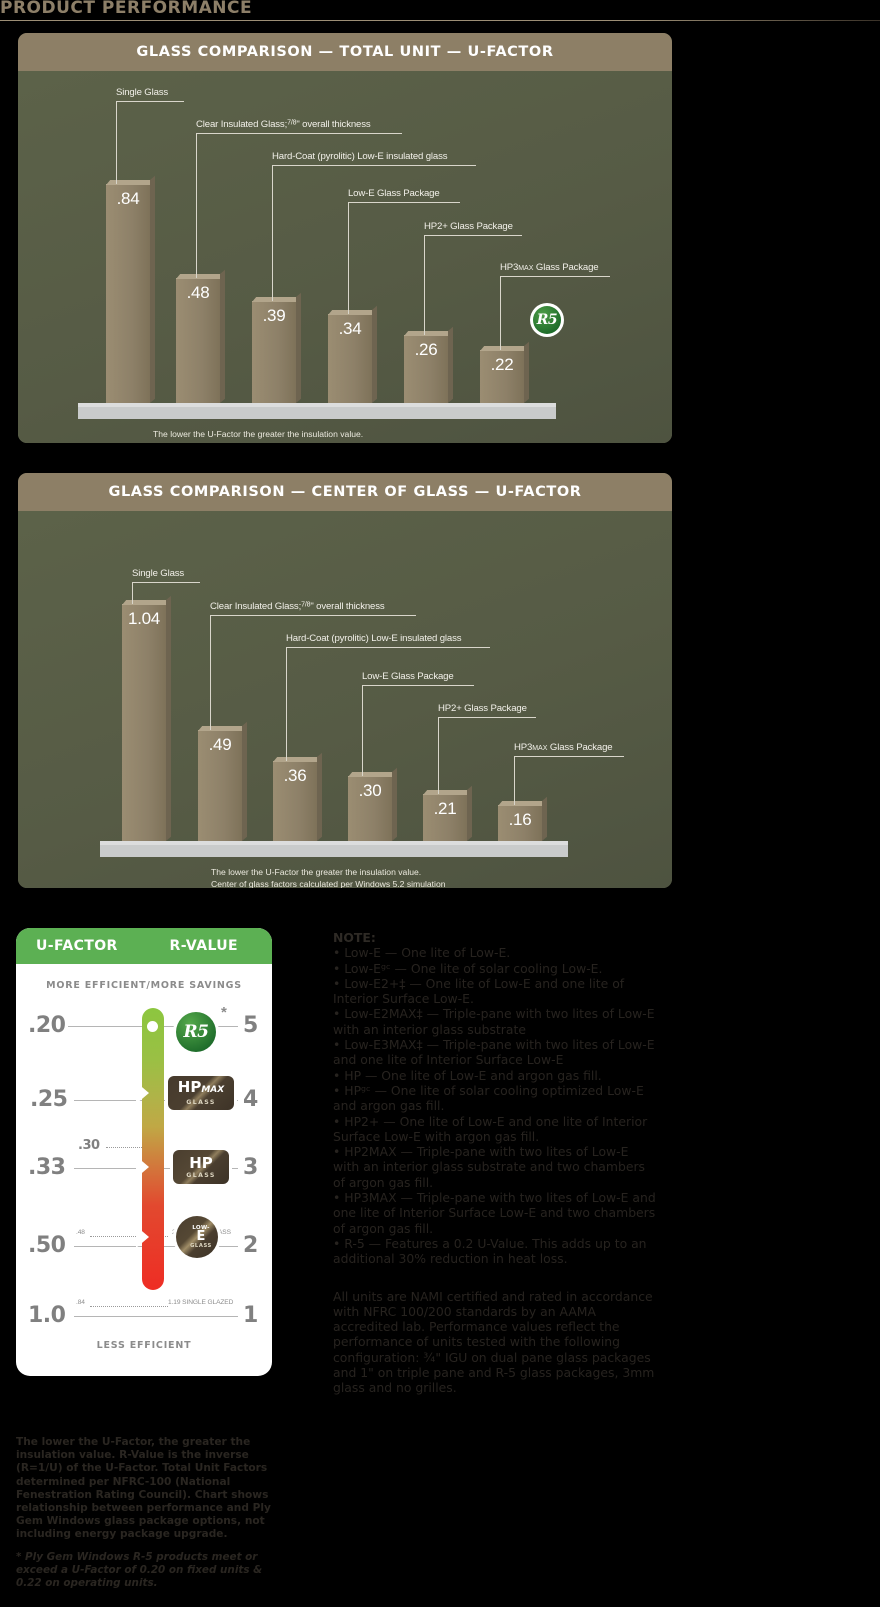 The width and height of the screenshot is (880, 1607). Describe the element at coordinates (354, 937) in the screenshot. I see `notes-heading: NOTE:` at that location.